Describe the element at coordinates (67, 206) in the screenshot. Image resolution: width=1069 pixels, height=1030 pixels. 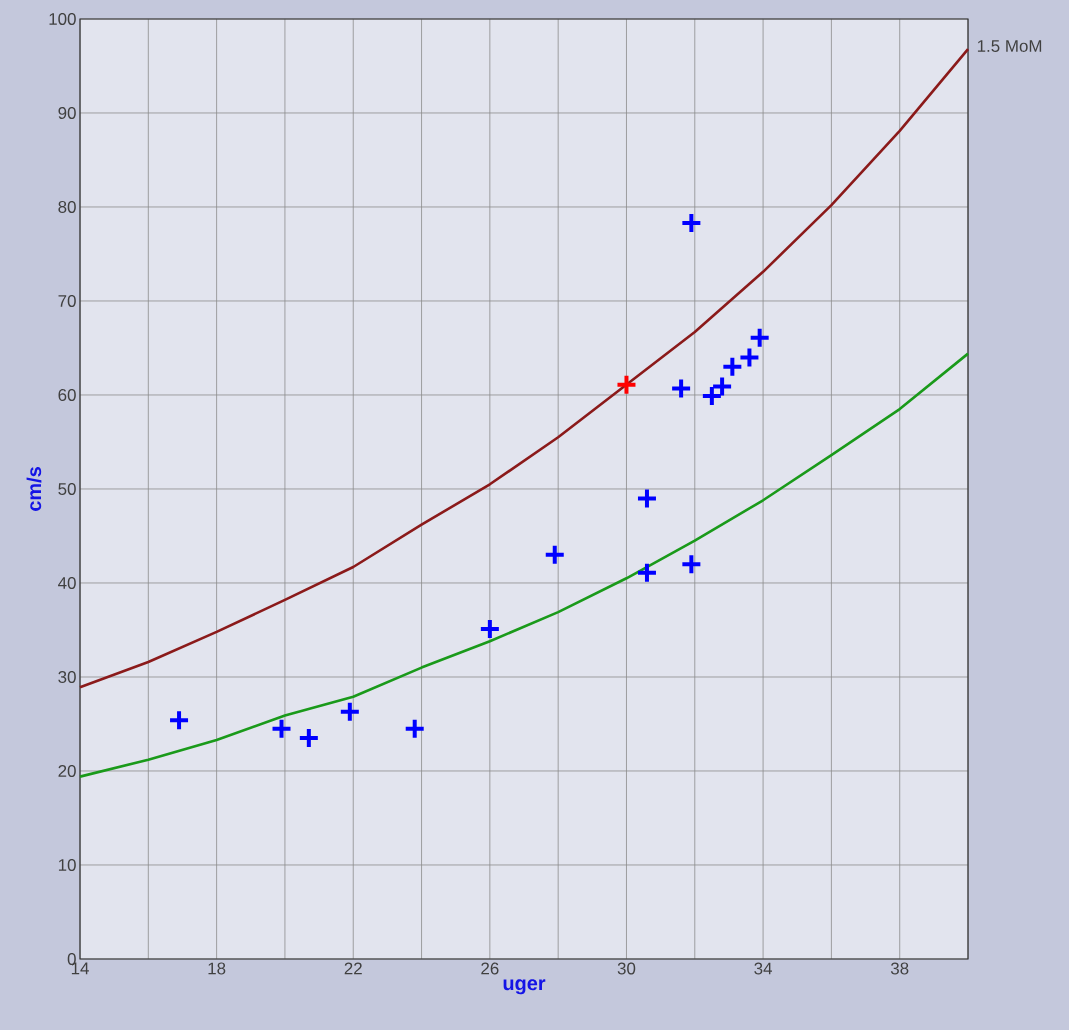
I see `y-tick-label: 80` at that location.